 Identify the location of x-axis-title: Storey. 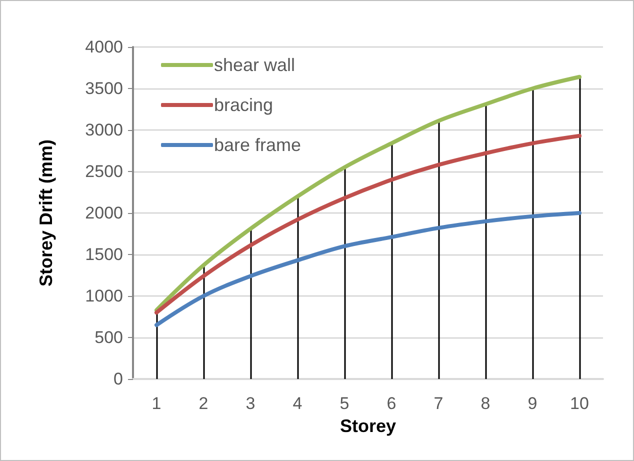
(368, 426).